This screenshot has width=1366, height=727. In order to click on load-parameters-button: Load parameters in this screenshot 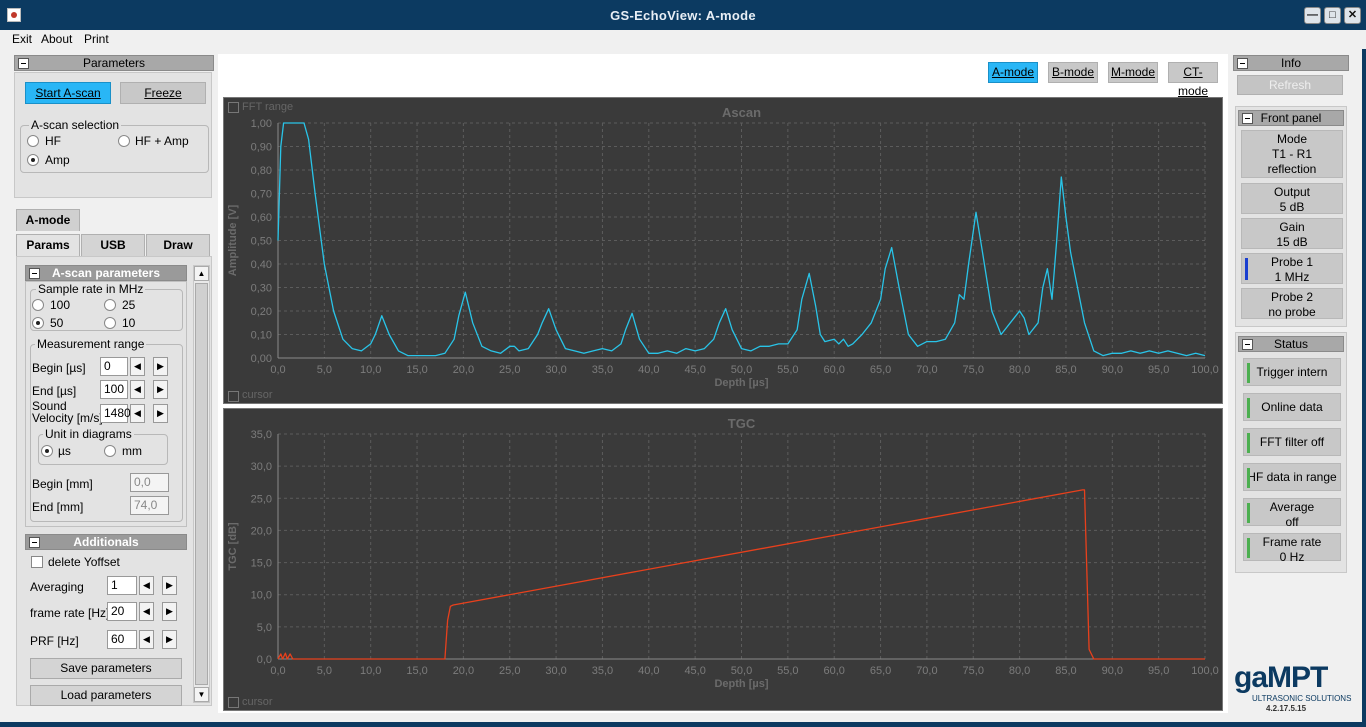, I will do `click(106, 695)`.